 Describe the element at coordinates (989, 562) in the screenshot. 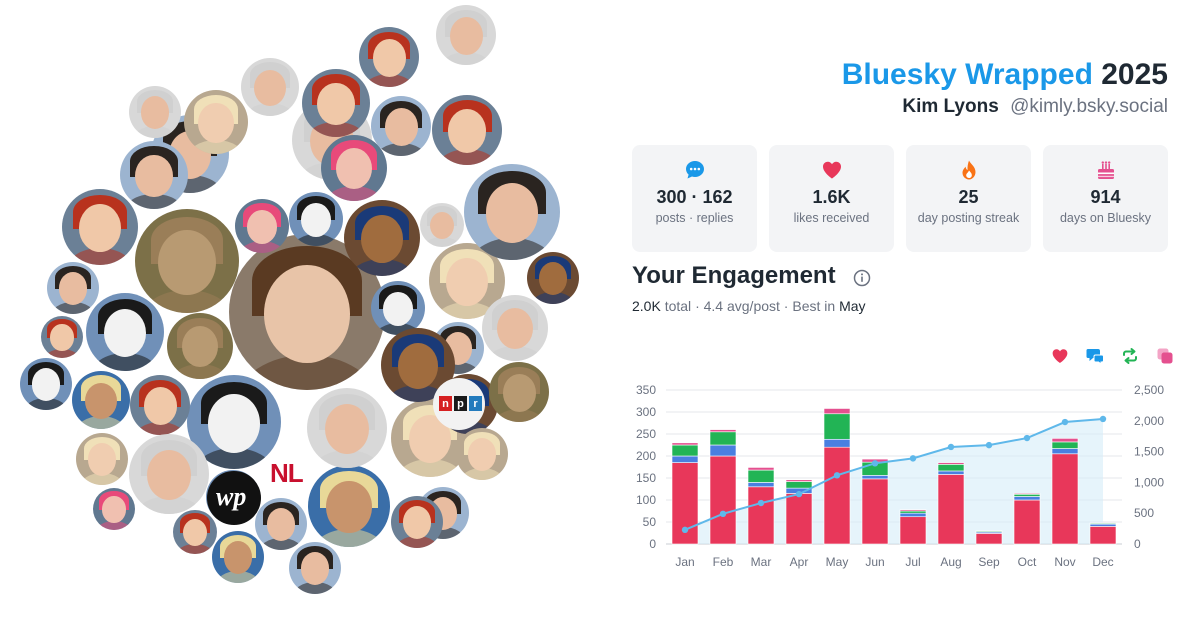

I see `x-tick-label: Sep` at that location.